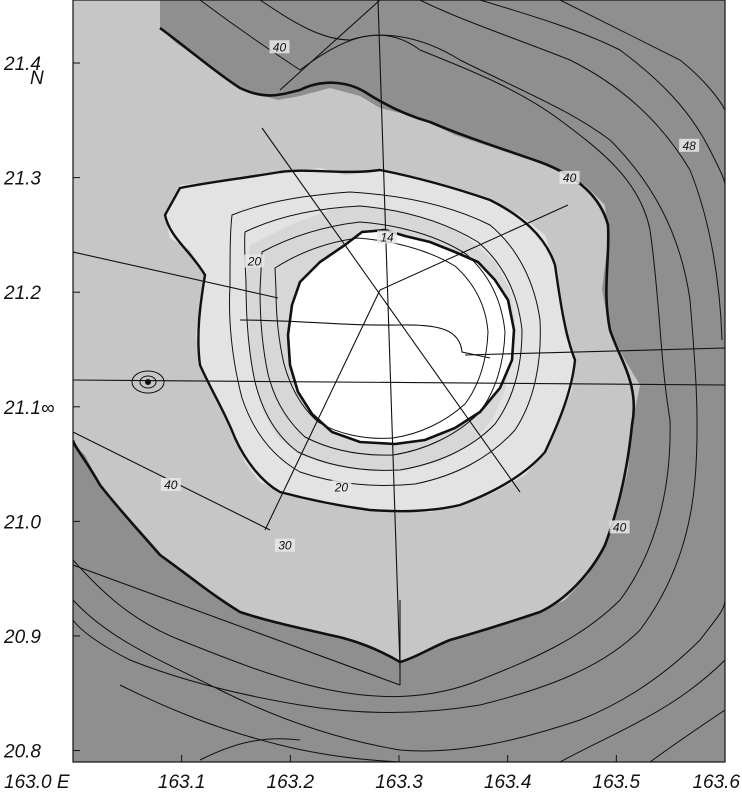  Describe the element at coordinates (22, 637) in the screenshot. I see `y-tick-label: 20.9` at that location.